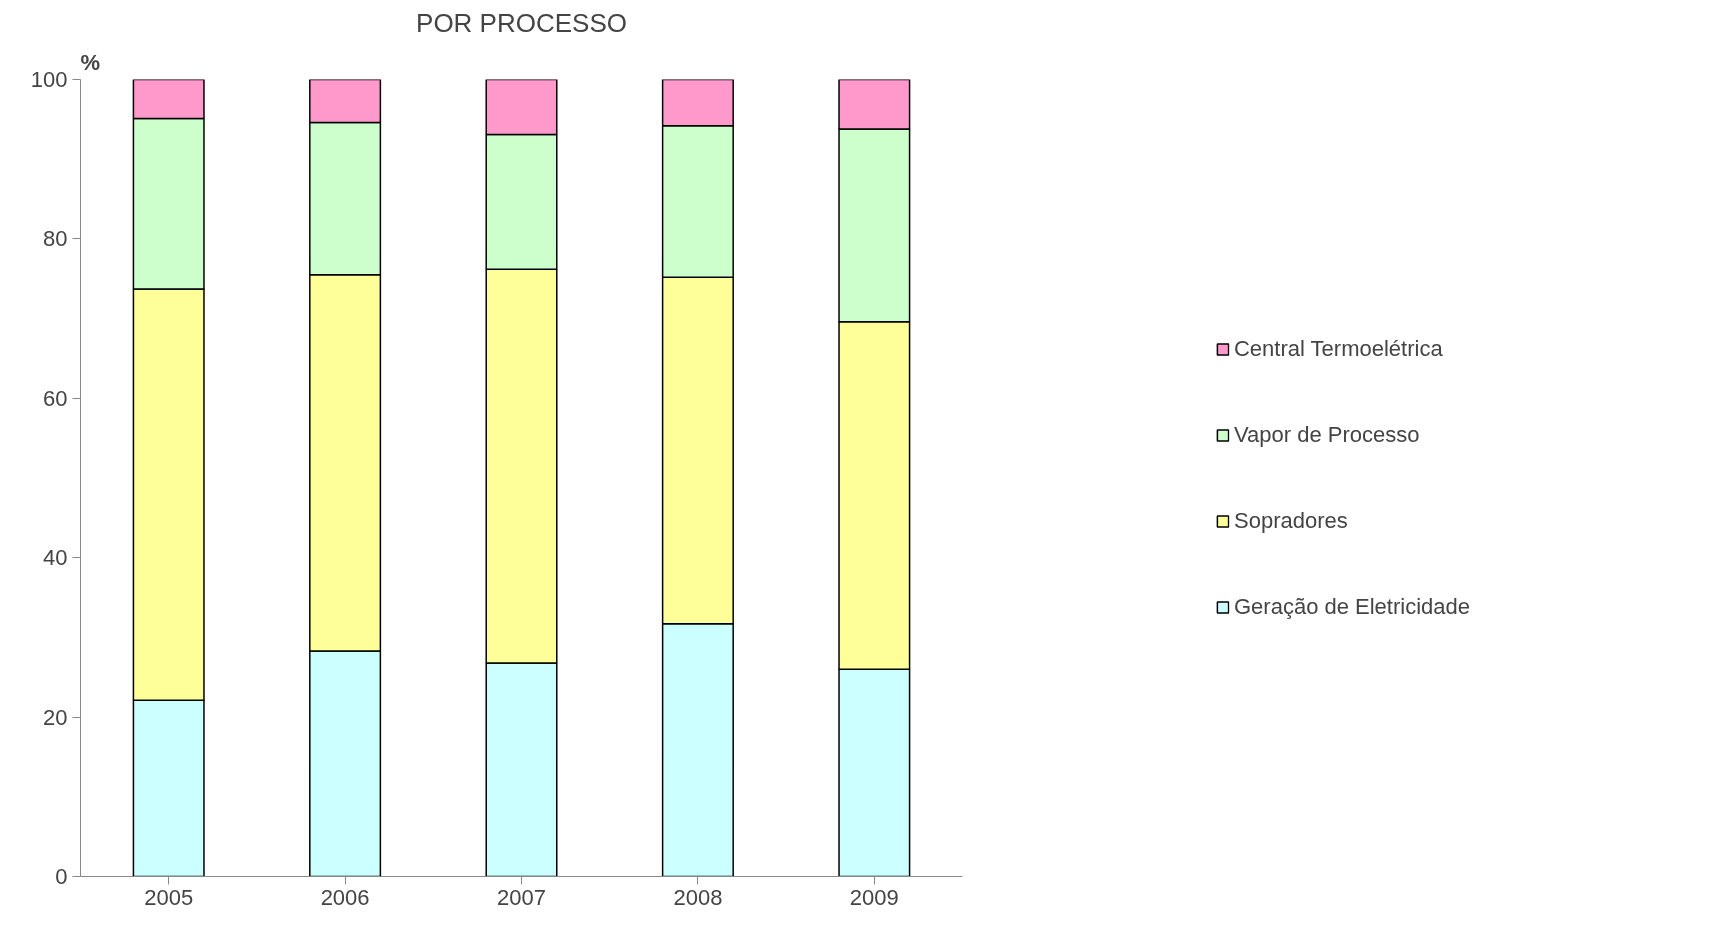 The height and width of the screenshot is (936, 1723). I want to click on legend-label: Central Termoelétrica, so click(1338, 348).